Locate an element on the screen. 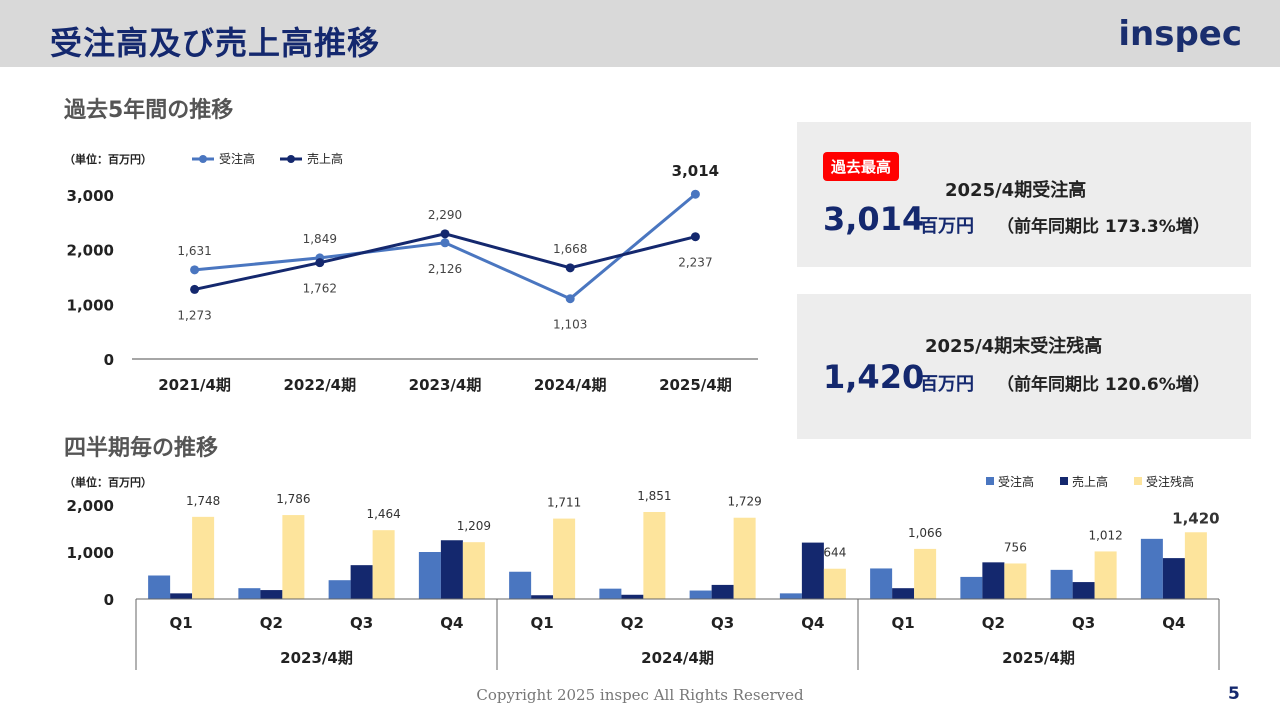 Image resolution: width=1280 pixels, height=720 pixels. record-high-badge: 過去最高 is located at coordinates (861, 166).